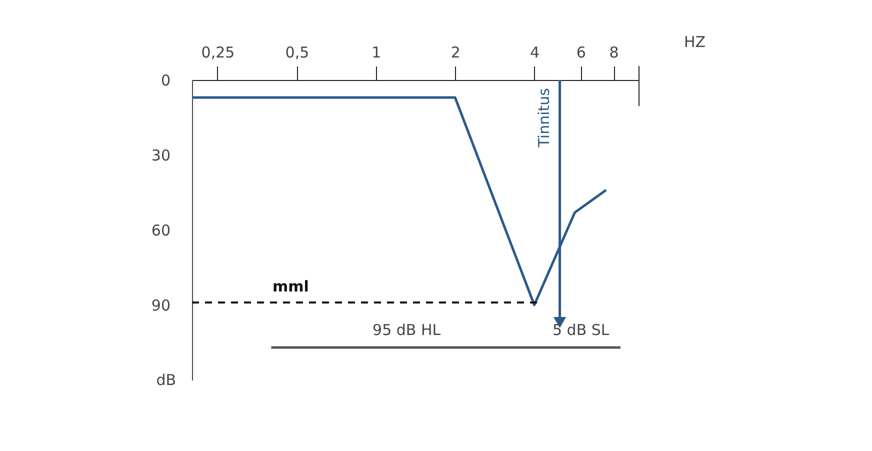 The image size is (872, 451). What do you see at coordinates (455, 53) in the screenshot?
I see `x-tick-label: 2` at bounding box center [455, 53].